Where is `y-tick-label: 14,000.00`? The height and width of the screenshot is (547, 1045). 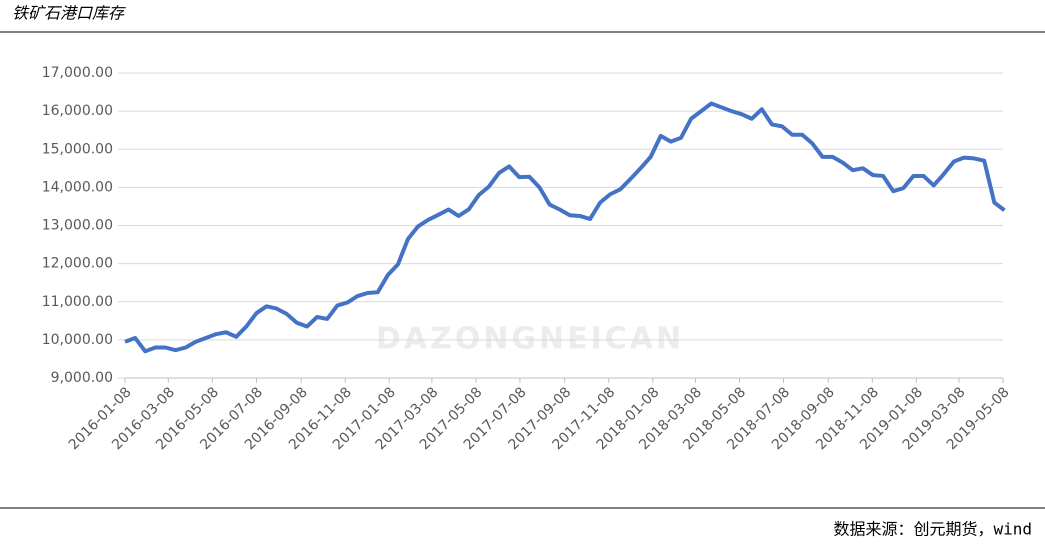 y-tick-label: 14,000.00 is located at coordinates (77, 187).